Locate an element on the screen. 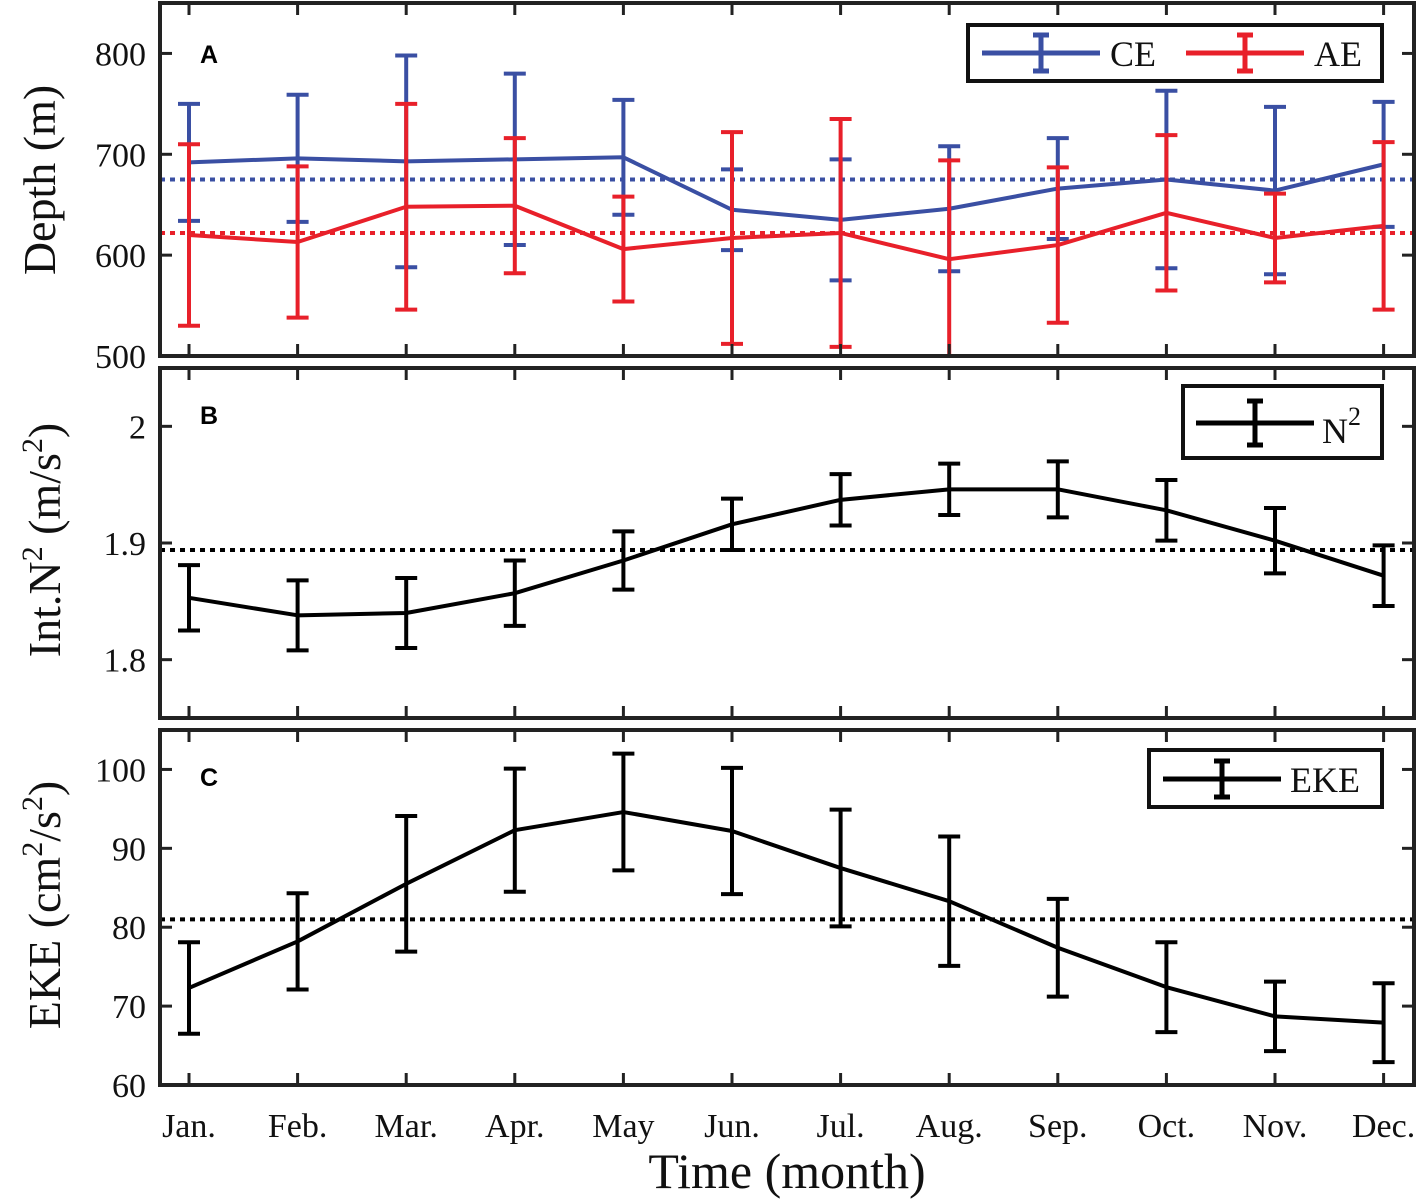  panel-b-plot-area is located at coordinates (787, 556).